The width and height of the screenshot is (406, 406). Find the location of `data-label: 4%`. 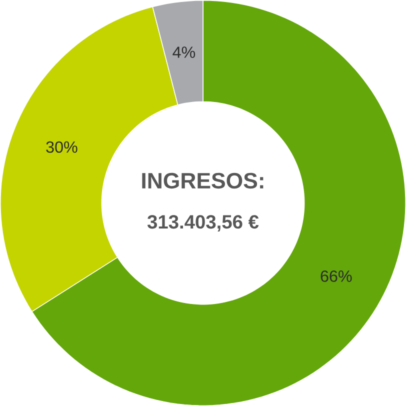

data-label: 4% is located at coordinates (184, 52).